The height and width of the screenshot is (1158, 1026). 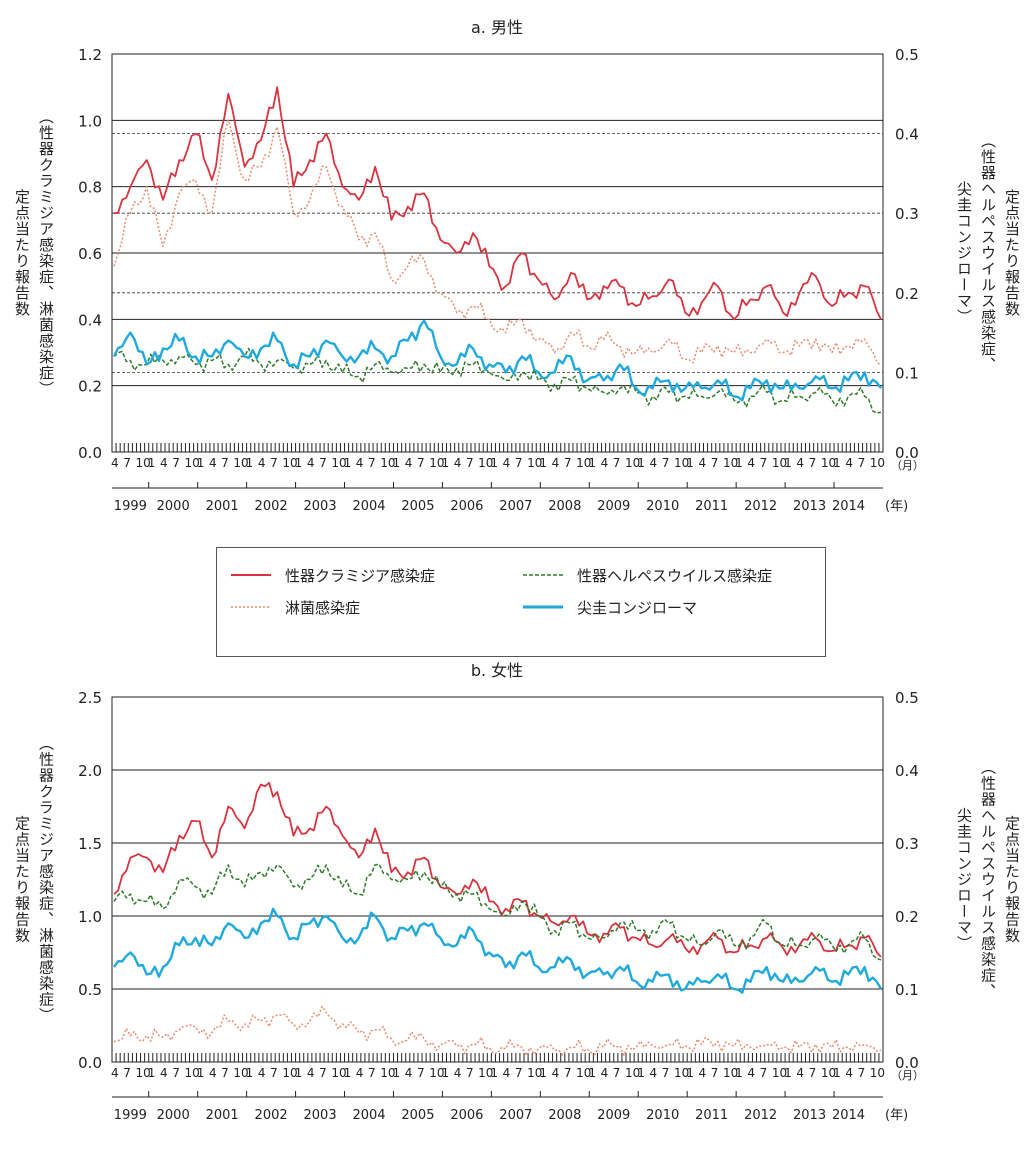 What do you see at coordinates (848, 506) in the screenshot?
I see `year-label: 2014` at bounding box center [848, 506].